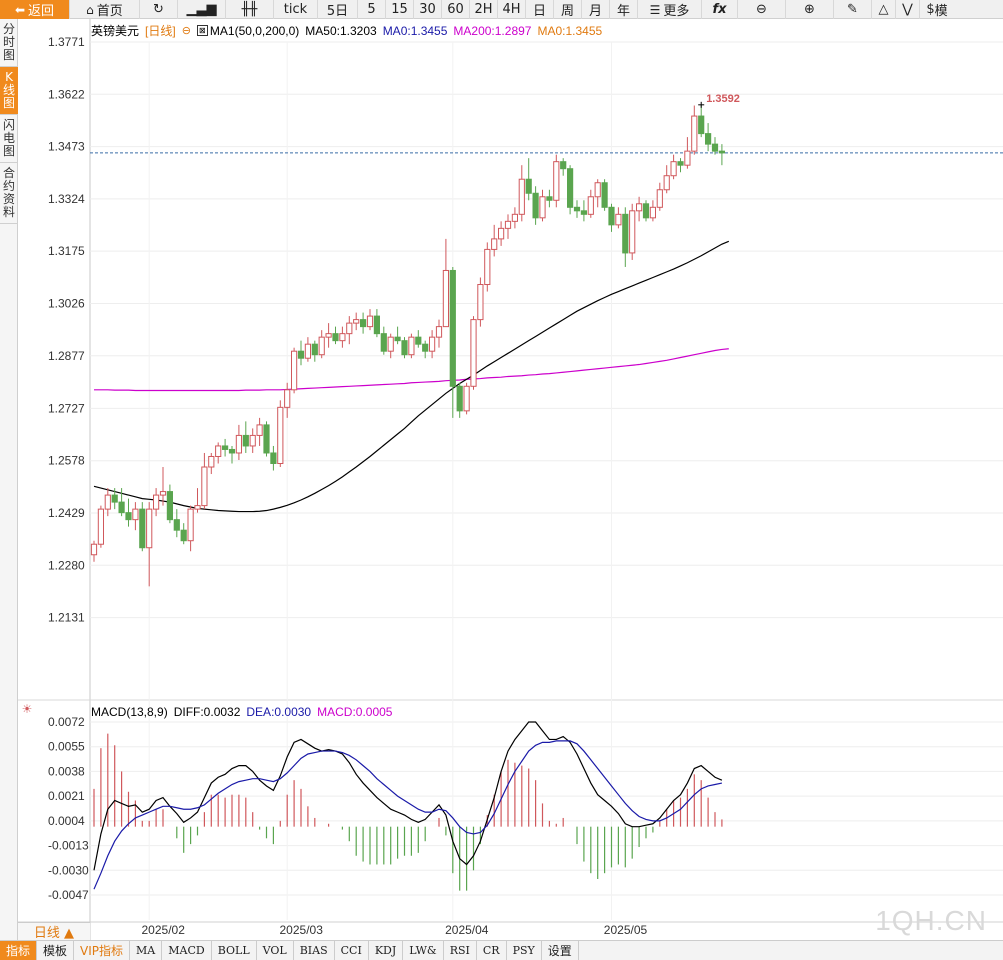  I want to click on period-label: 5, so click(371, 9).